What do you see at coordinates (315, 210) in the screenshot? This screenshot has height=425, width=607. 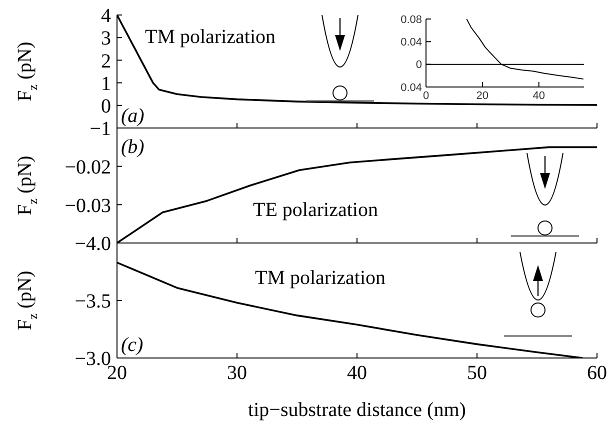 I see `annotation: TE polarization` at bounding box center [315, 210].